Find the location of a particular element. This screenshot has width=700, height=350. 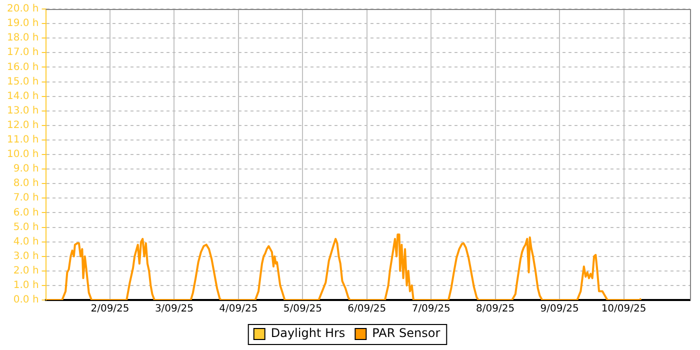

x-tick-label: 8/09/25 is located at coordinates (495, 309).